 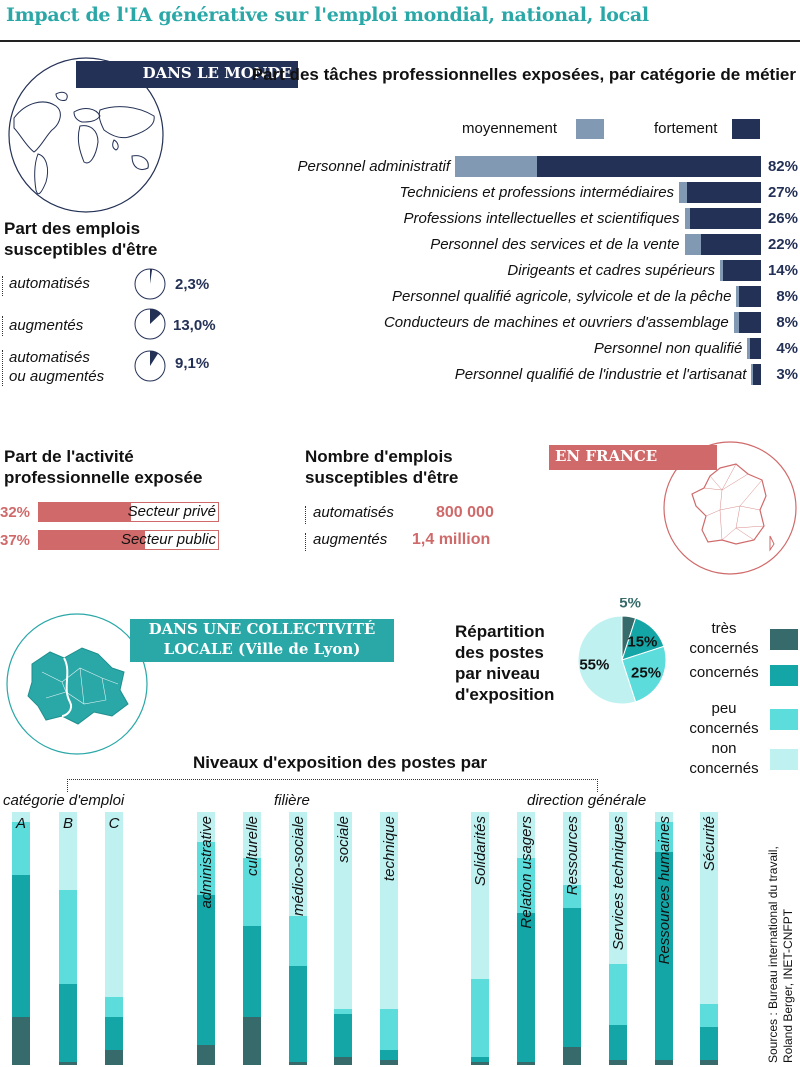 What do you see at coordinates (72, 228) in the screenshot?
I see `world-jobs-title-line1: Part des emplois` at bounding box center [72, 228].